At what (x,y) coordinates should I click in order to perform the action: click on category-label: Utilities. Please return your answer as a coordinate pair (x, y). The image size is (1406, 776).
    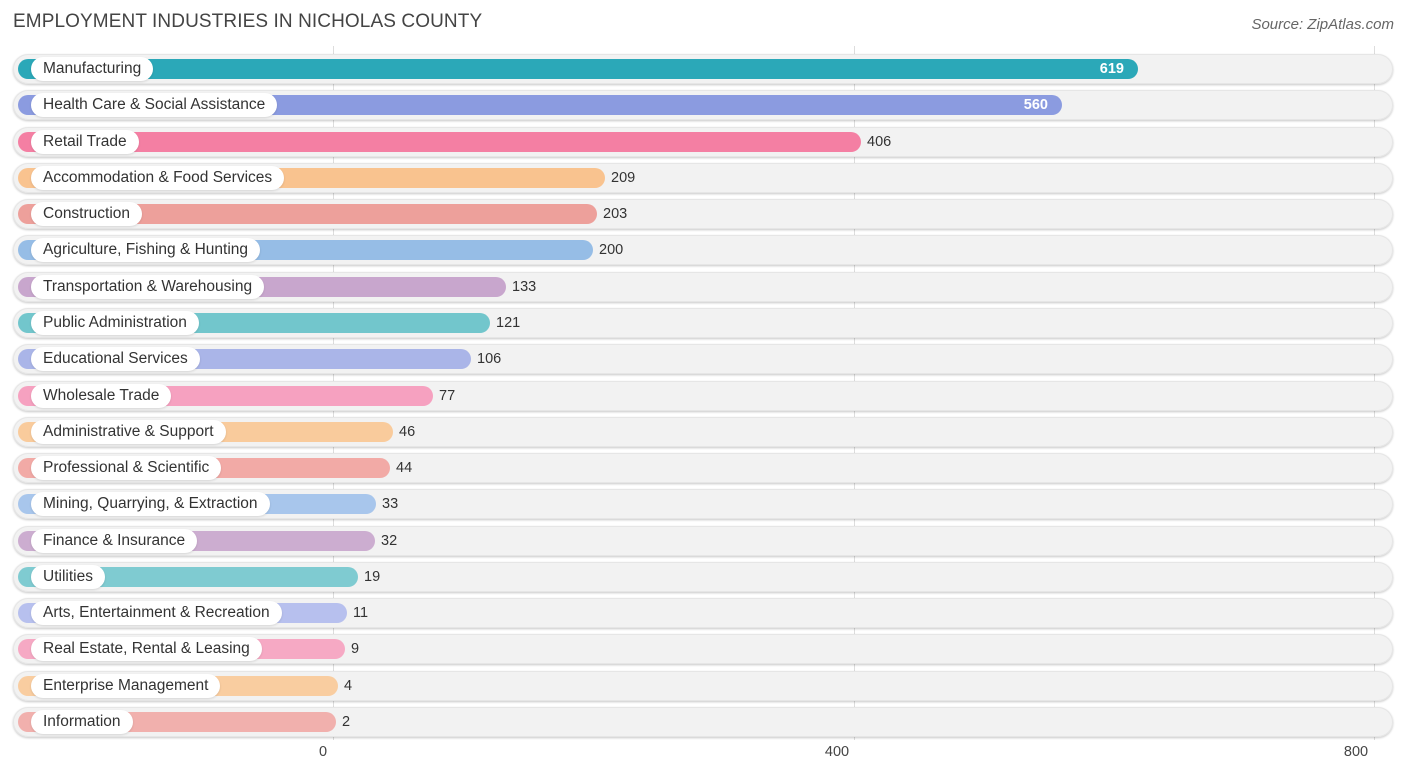
    Looking at the image, I should click on (68, 577).